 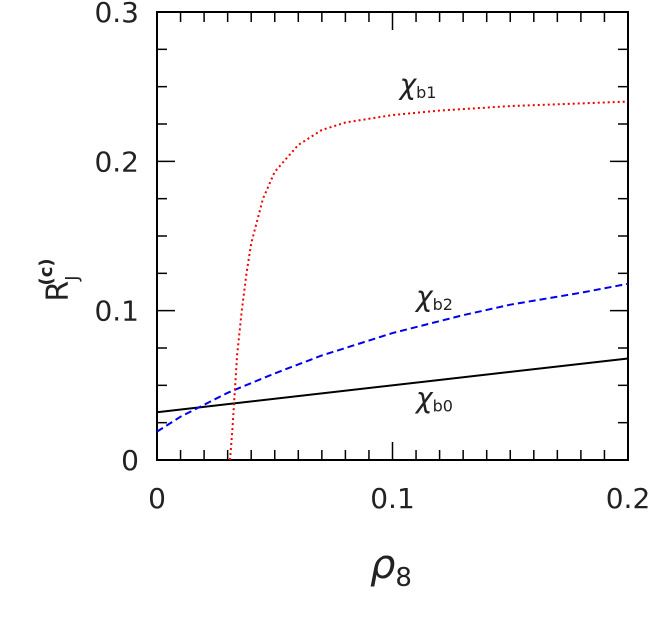 I want to click on series-label: χb0, so click(x=433, y=399).